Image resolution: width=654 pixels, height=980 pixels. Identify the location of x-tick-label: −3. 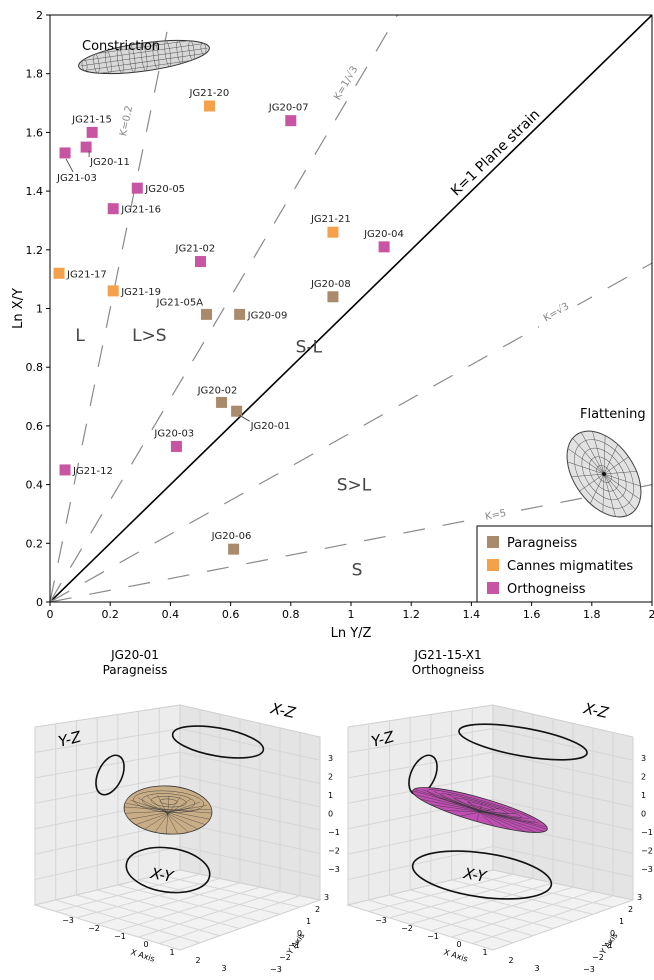
(381, 920).